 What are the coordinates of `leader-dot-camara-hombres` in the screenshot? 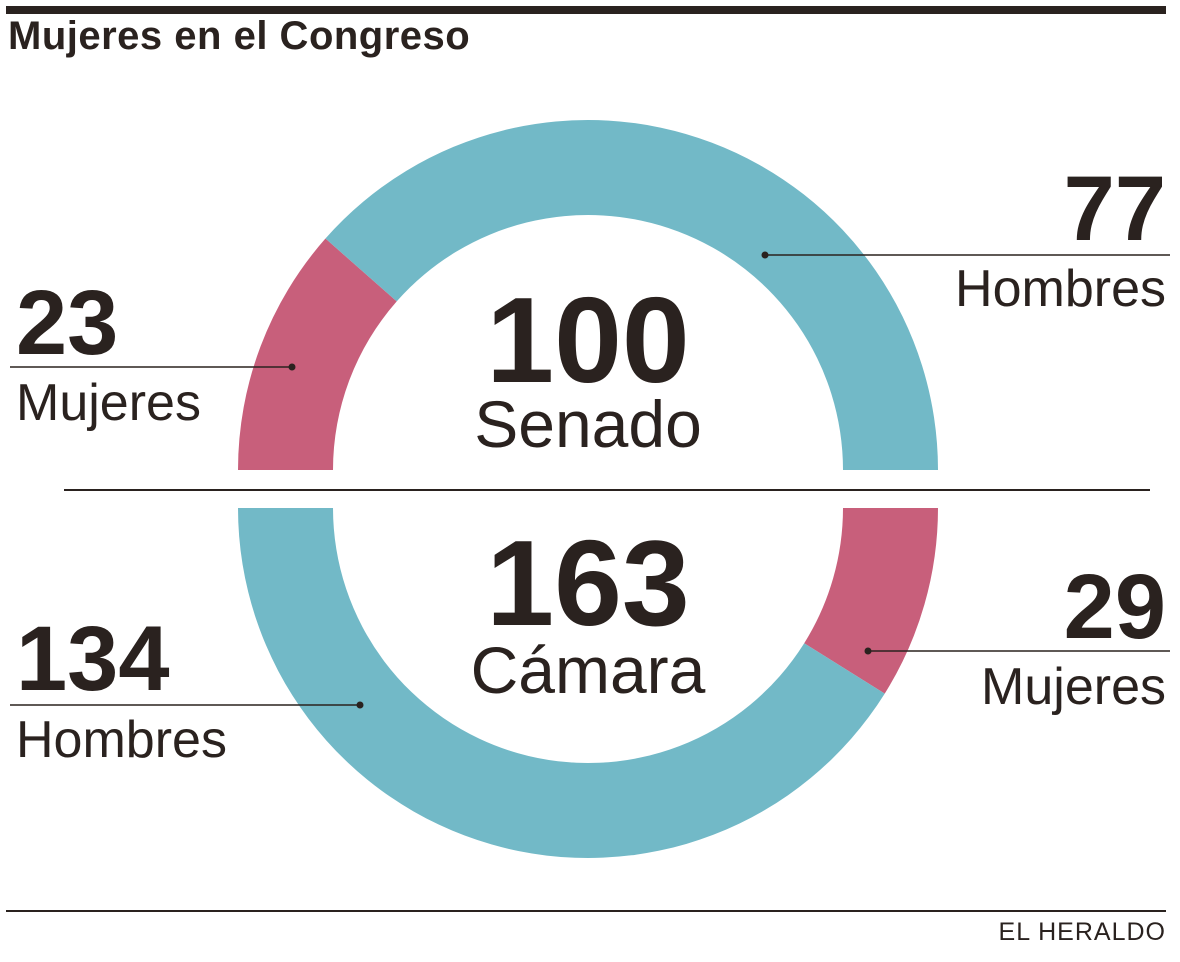 It's located at (360, 705).